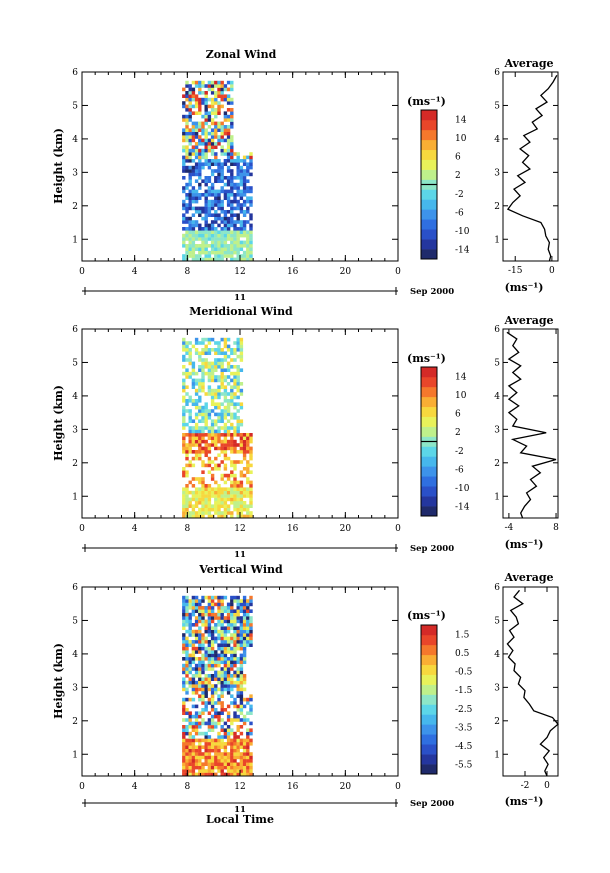 The image size is (610, 873). Describe the element at coordinates (497, 140) in the screenshot. I see `profile-y-tick-label: 4` at that location.